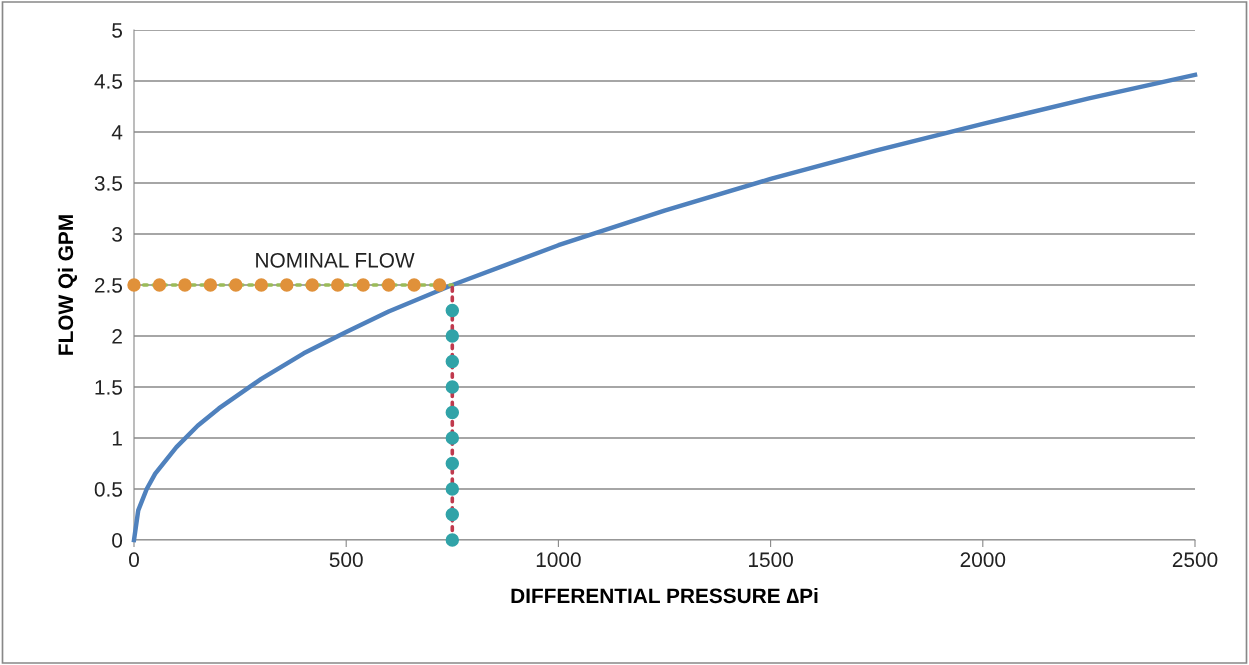  What do you see at coordinates (664, 595) in the screenshot?
I see `x-axis-title: DIFFERENTIAL PRESSURE ∆Pi` at bounding box center [664, 595].